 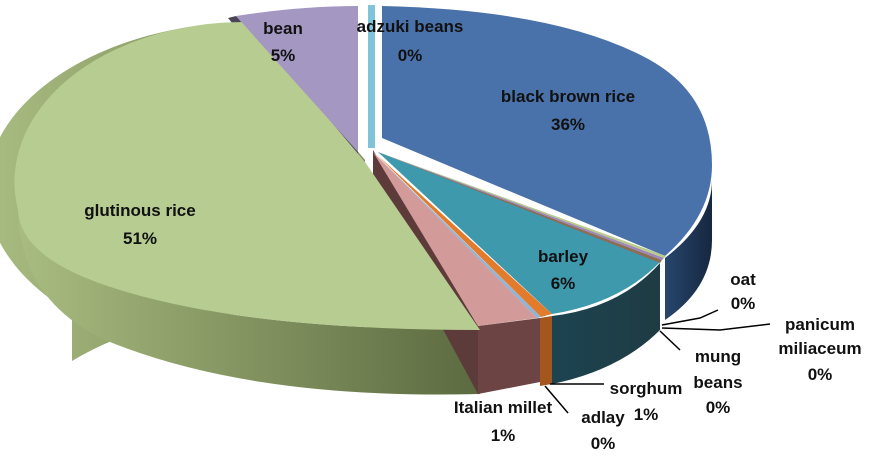 I want to click on label-name-barley: barley, so click(x=563, y=256).